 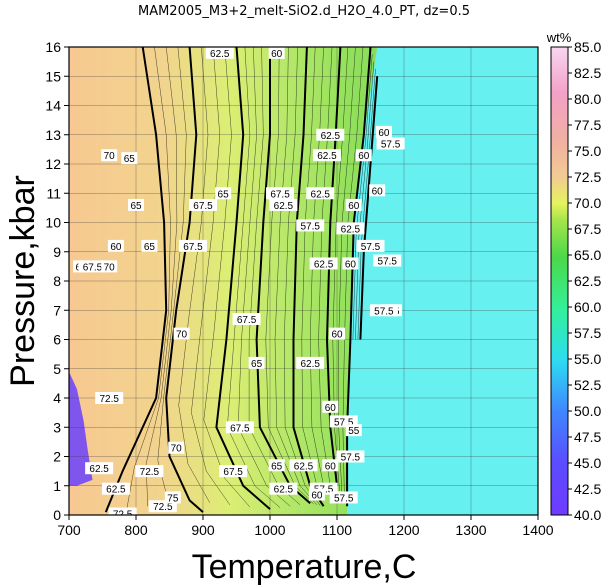 What do you see at coordinates (587, 177) in the screenshot?
I see `colorbar-tick-label: 72.5` at bounding box center [587, 177].